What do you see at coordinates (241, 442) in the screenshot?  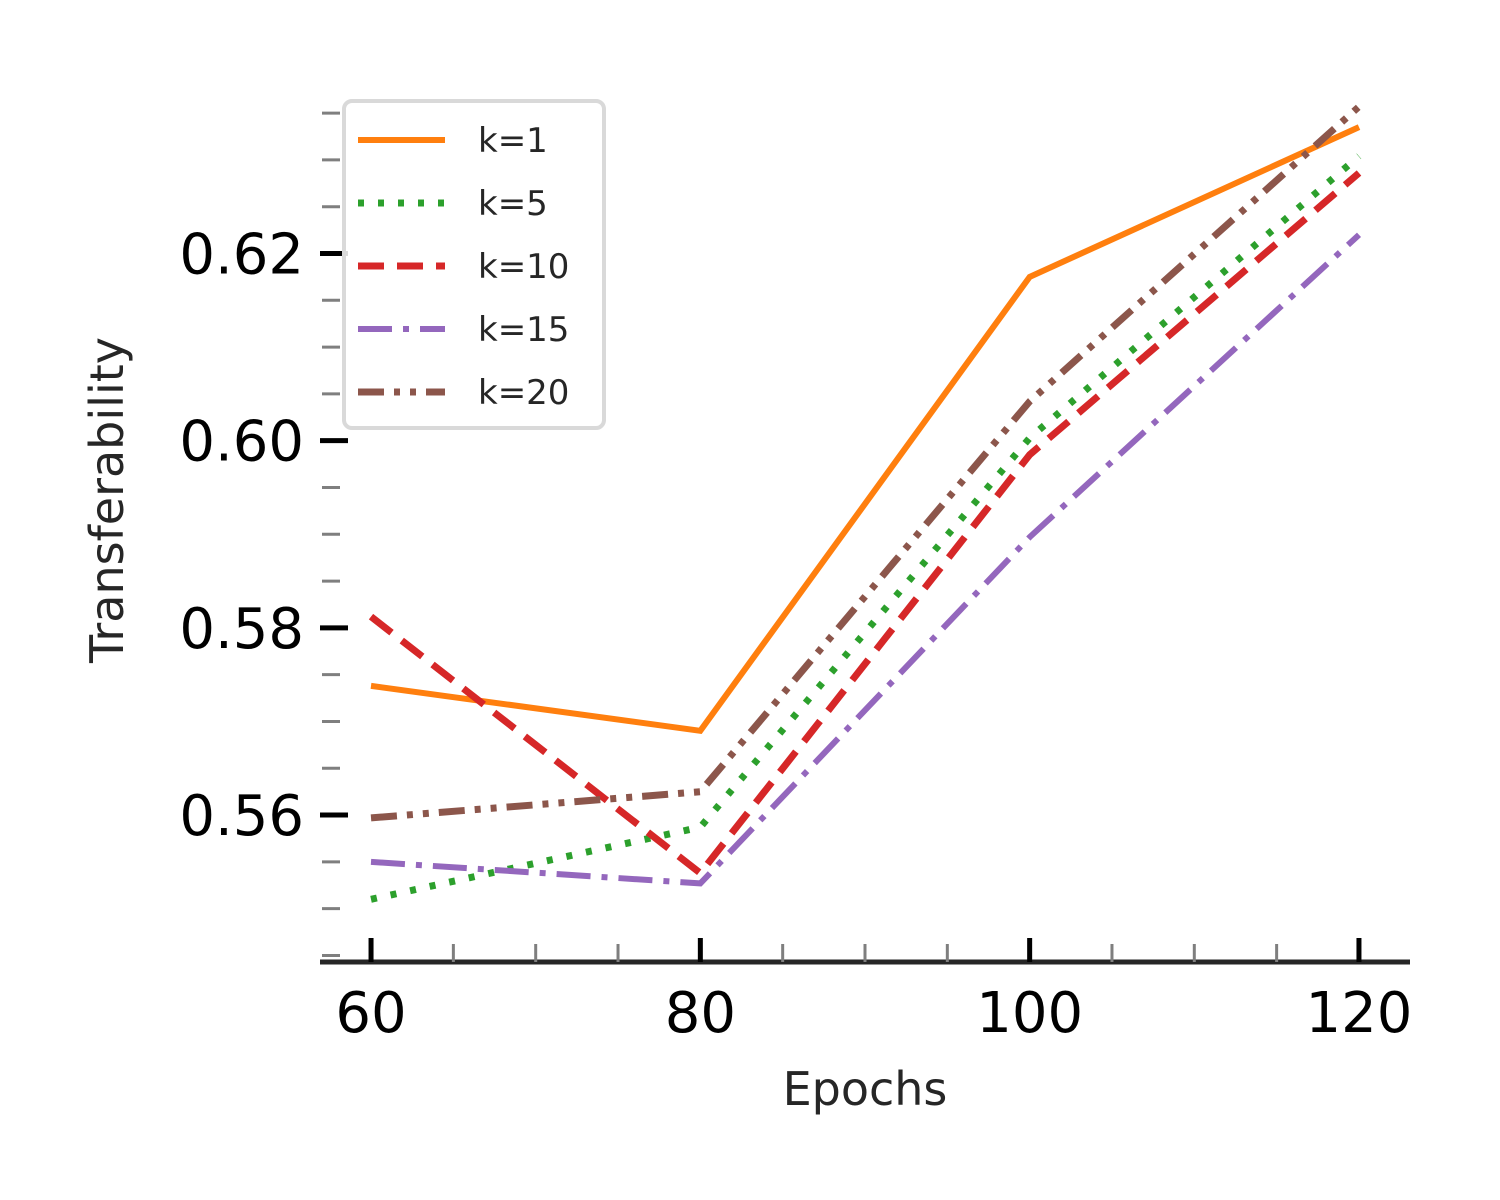 I see `y-tick-label: 0.60` at bounding box center [241, 442].